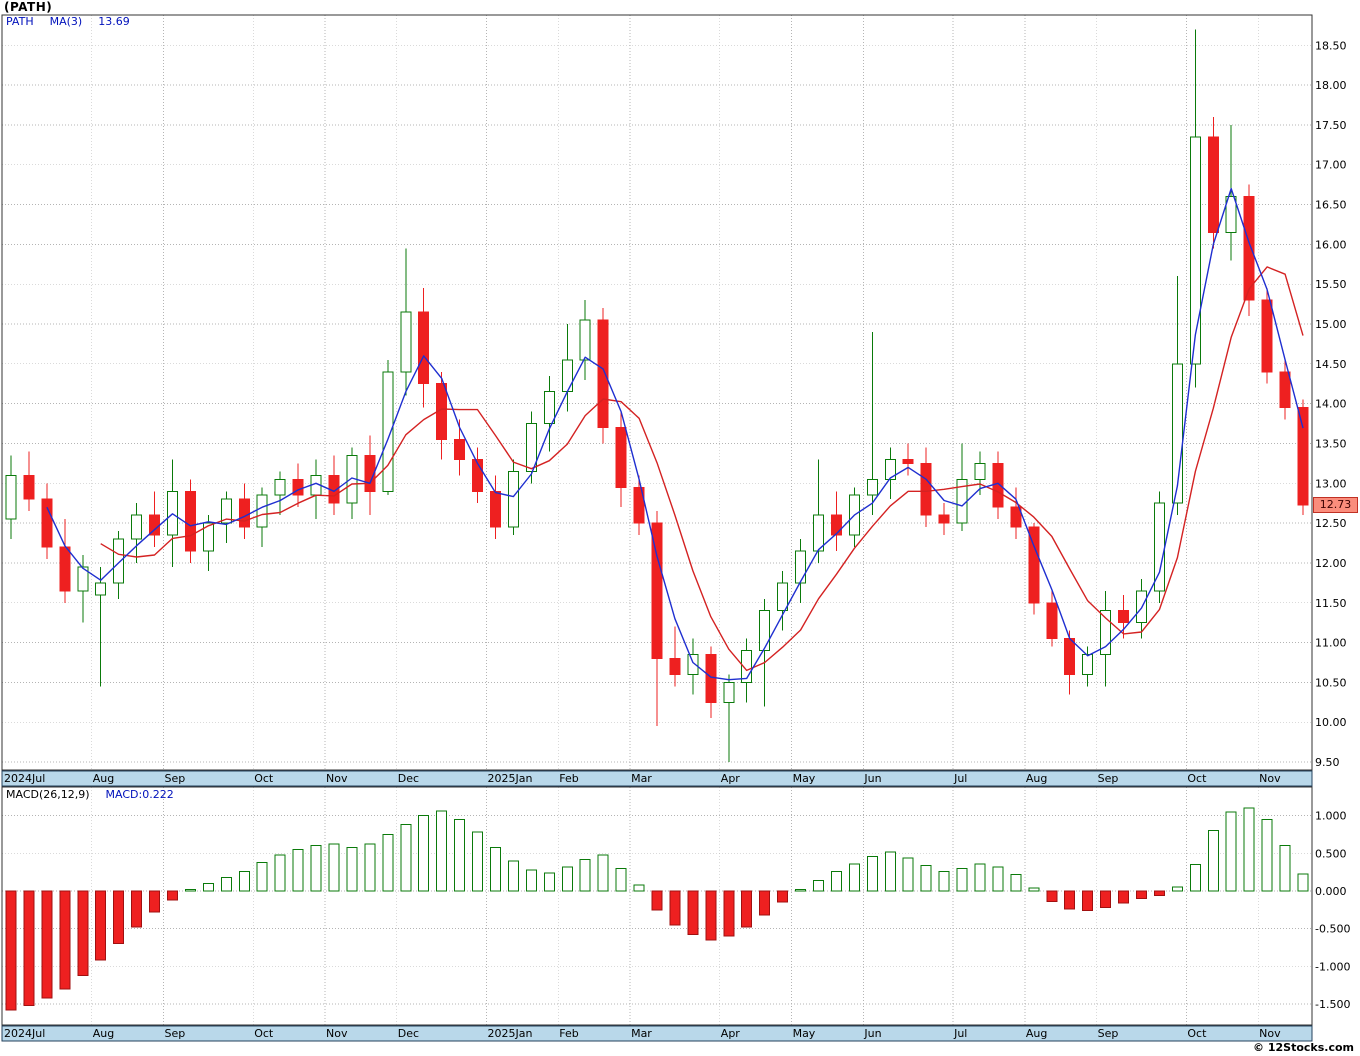 The height and width of the screenshot is (1056, 1360). Describe the element at coordinates (1331, 523) in the screenshot. I see `svg-text: 12.50` at that location.